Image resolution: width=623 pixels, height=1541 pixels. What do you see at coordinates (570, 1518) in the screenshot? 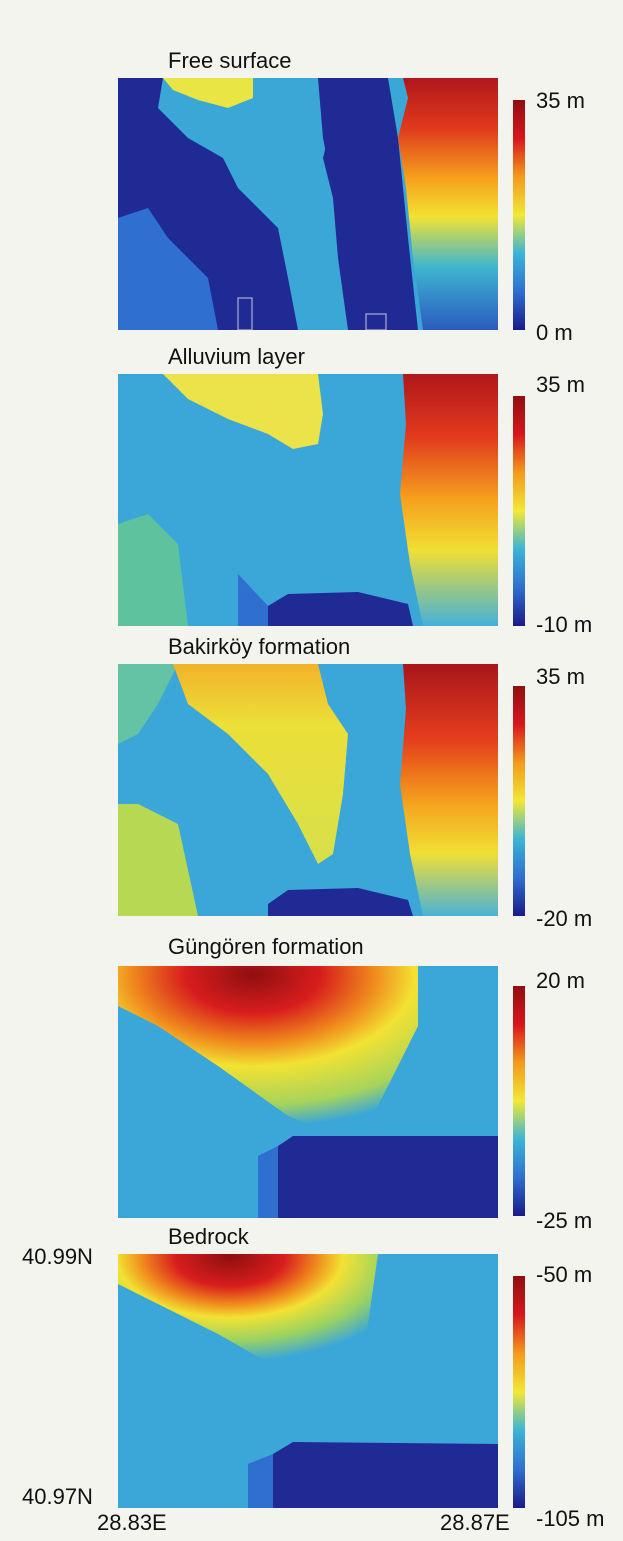
I see `colorbar-min-label: -105 m` at bounding box center [570, 1518].